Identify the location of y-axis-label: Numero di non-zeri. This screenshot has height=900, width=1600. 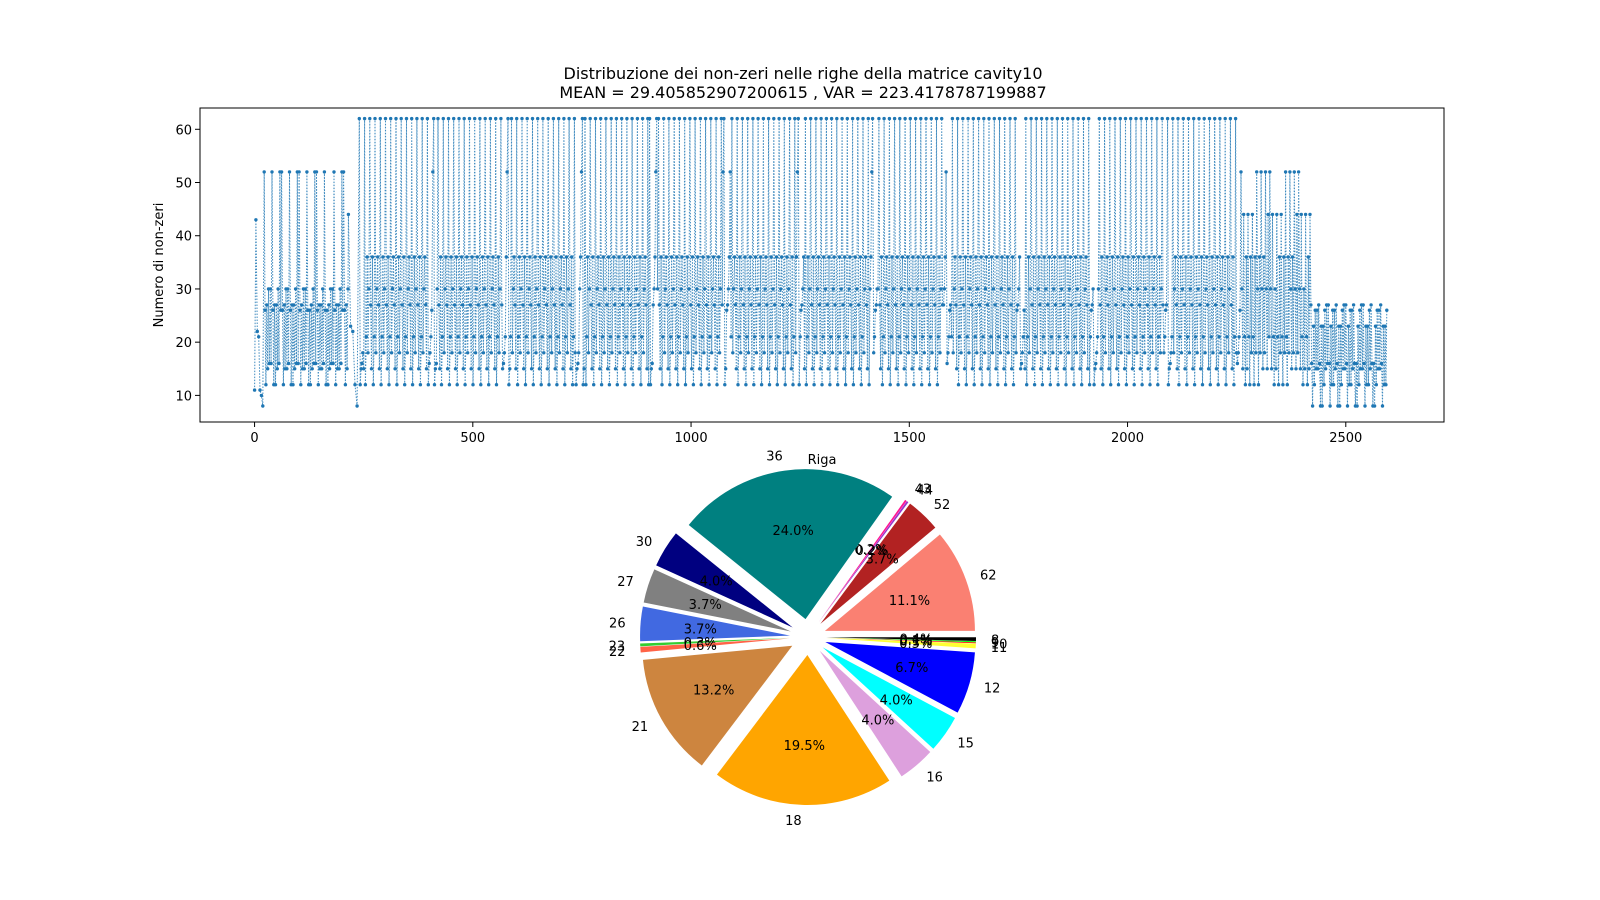
(159, 265).